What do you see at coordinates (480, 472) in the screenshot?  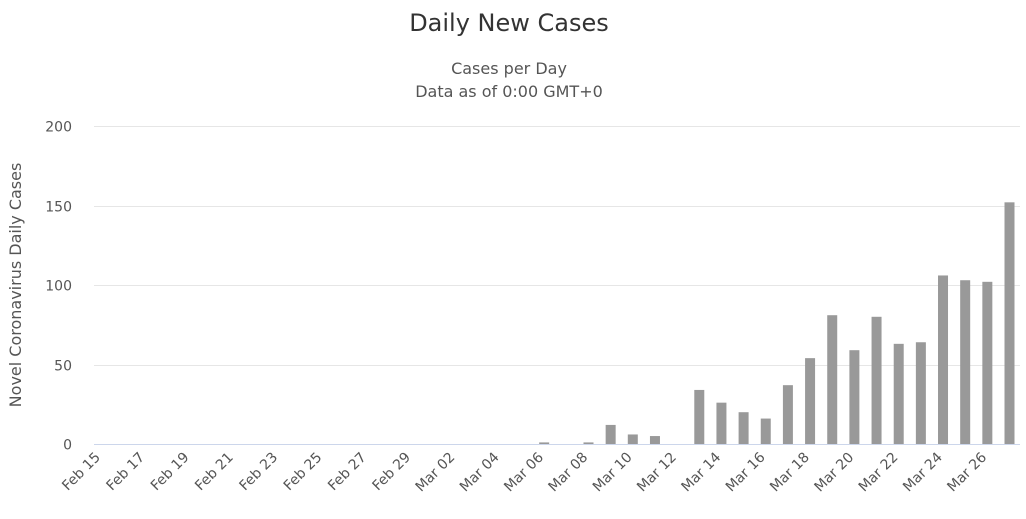 I see `x-tick-label: Mar 04` at bounding box center [480, 472].